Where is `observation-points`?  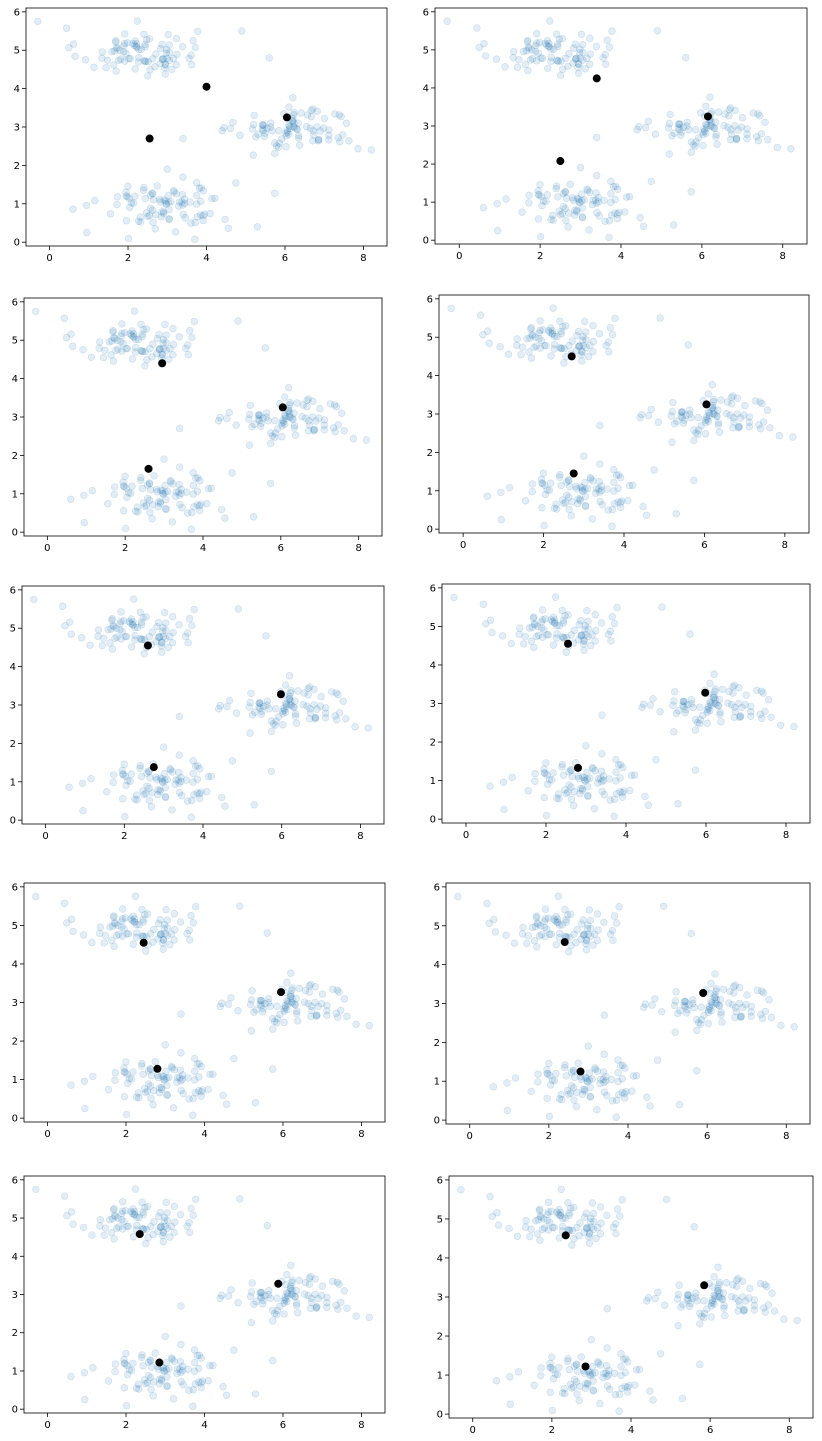
observation-points is located at coordinates (201, 708).